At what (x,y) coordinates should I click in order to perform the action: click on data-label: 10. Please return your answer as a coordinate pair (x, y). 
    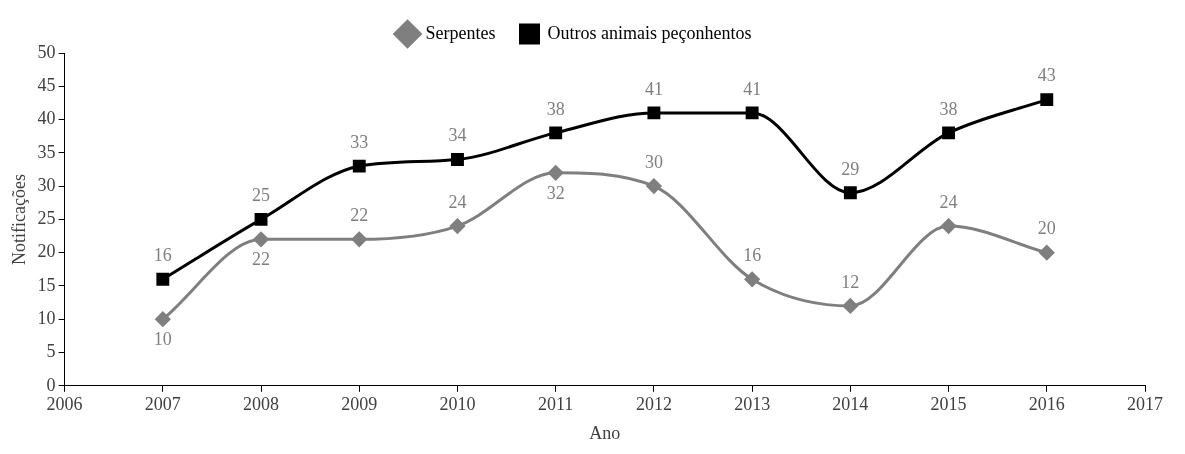
    Looking at the image, I should click on (162, 338).